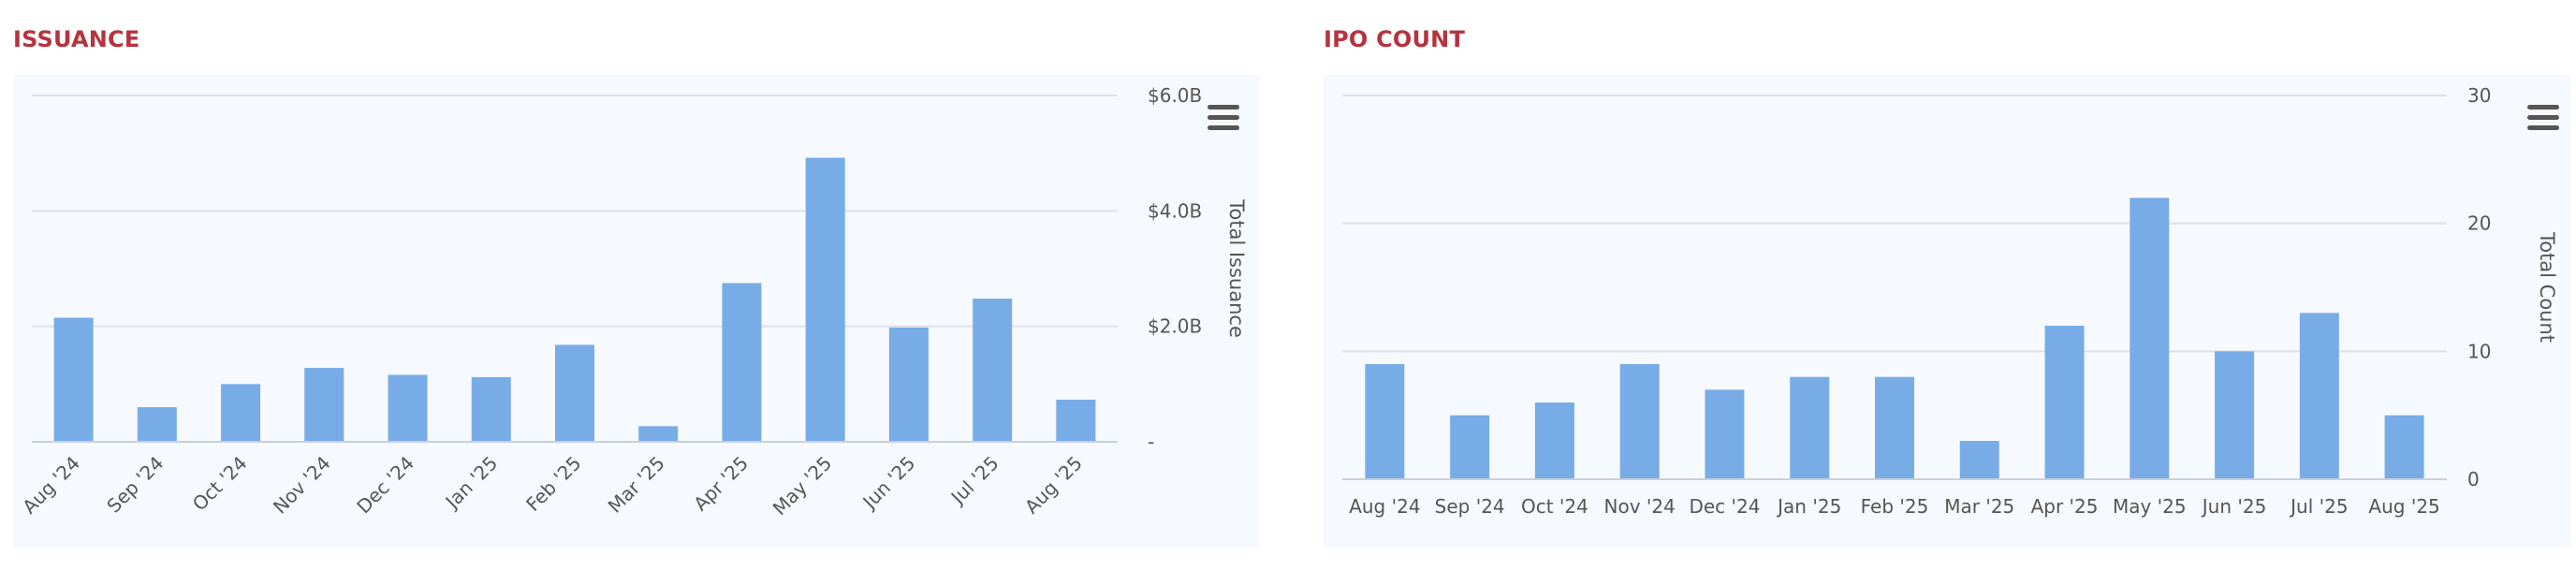 The width and height of the screenshot is (2576, 571). What do you see at coordinates (1175, 326) in the screenshot?
I see `y-tick-label: $2.0B` at bounding box center [1175, 326].